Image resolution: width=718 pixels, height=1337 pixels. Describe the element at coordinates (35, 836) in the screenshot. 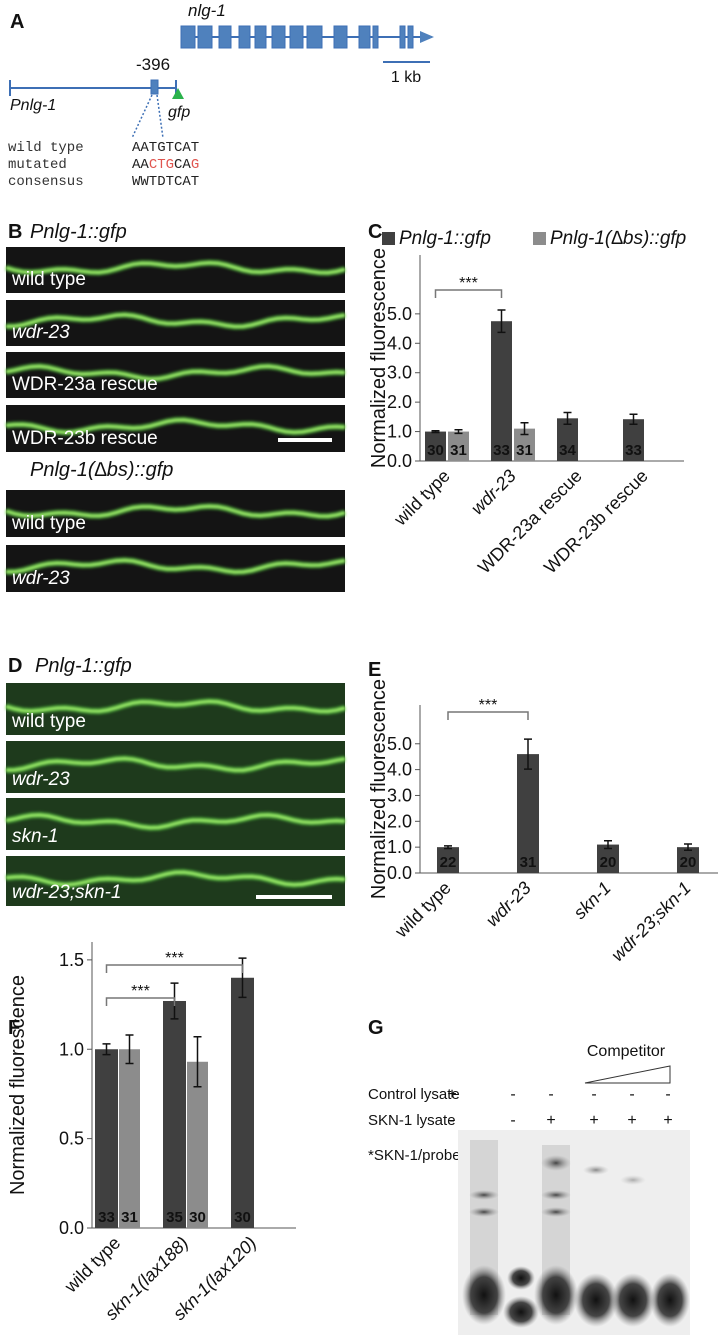

I see `image-label: skn-1` at that location.